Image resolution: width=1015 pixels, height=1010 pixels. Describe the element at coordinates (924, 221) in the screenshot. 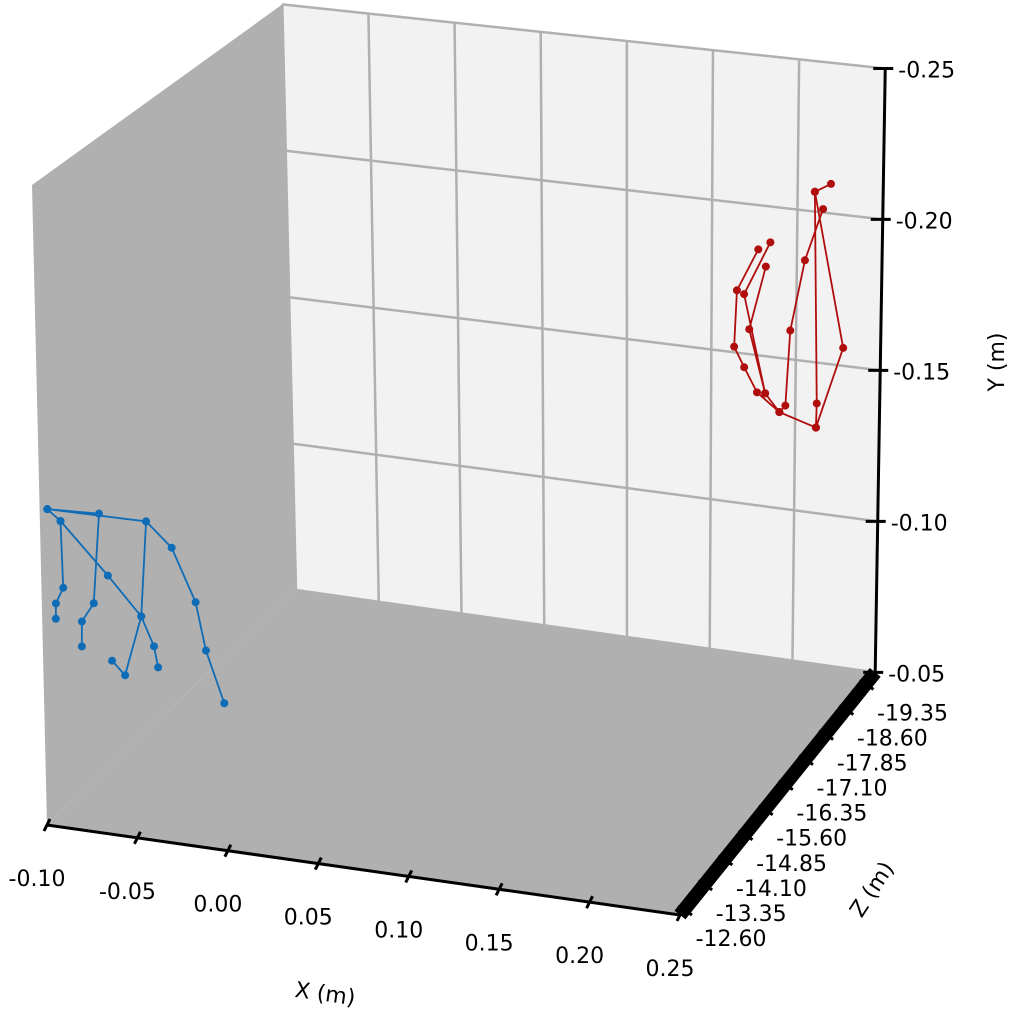

I see `y-tick-label: -0.20` at that location.